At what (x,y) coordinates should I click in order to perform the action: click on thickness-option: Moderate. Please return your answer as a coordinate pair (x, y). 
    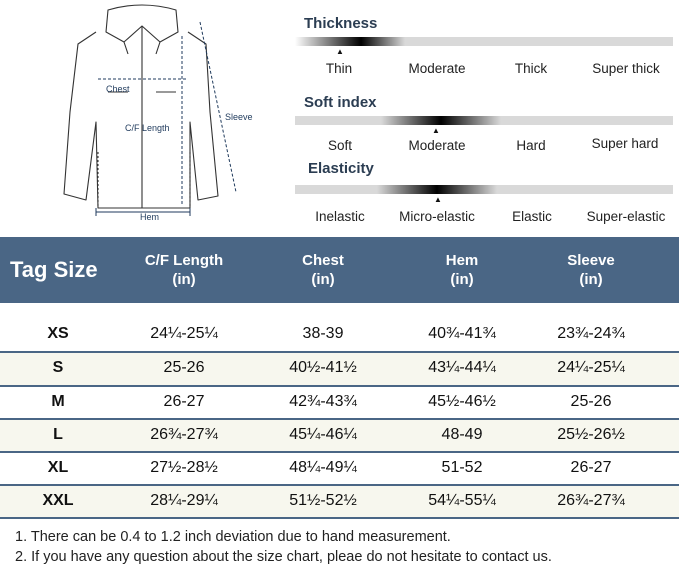
    Looking at the image, I should click on (437, 68).